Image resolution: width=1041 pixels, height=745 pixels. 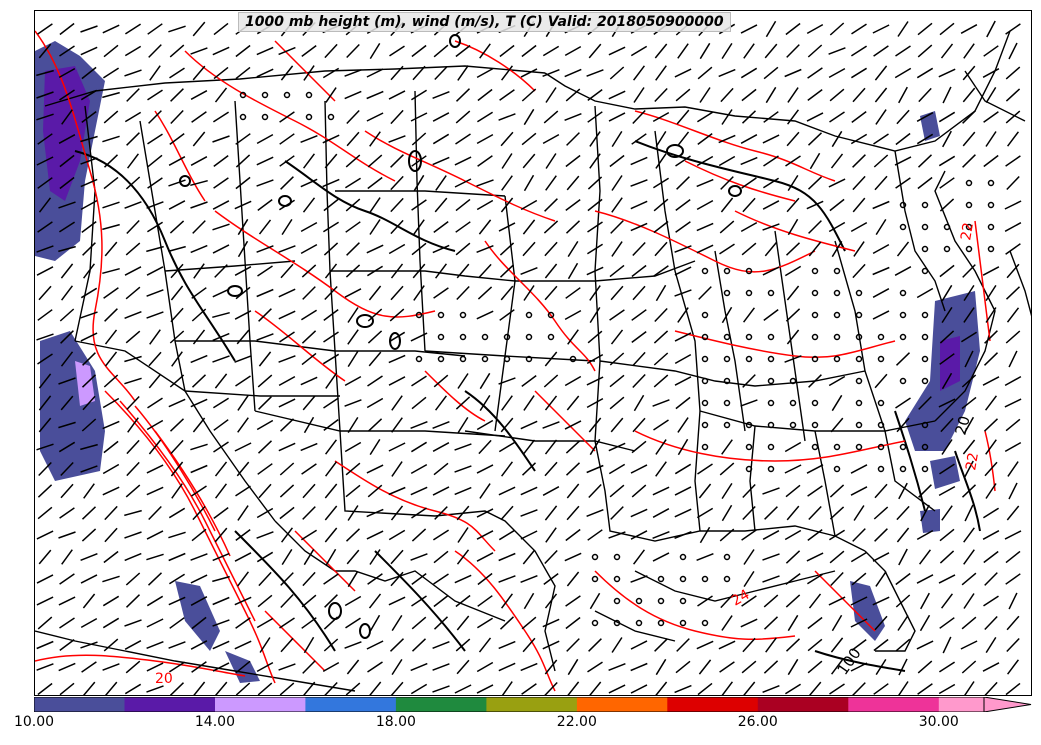 I want to click on colorbar-segment, so click(x=961, y=704).